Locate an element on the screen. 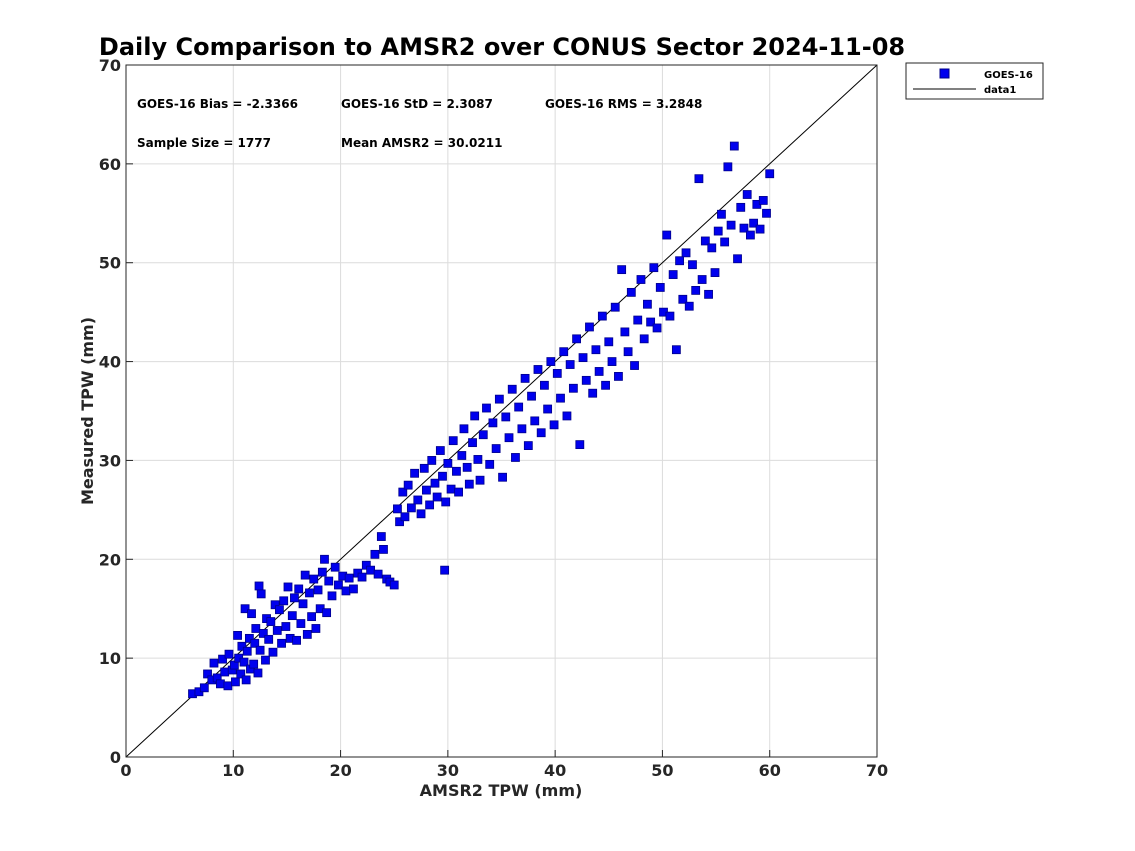 The width and height of the screenshot is (1135, 851). y-tick-label: 60 is located at coordinates (110, 164).